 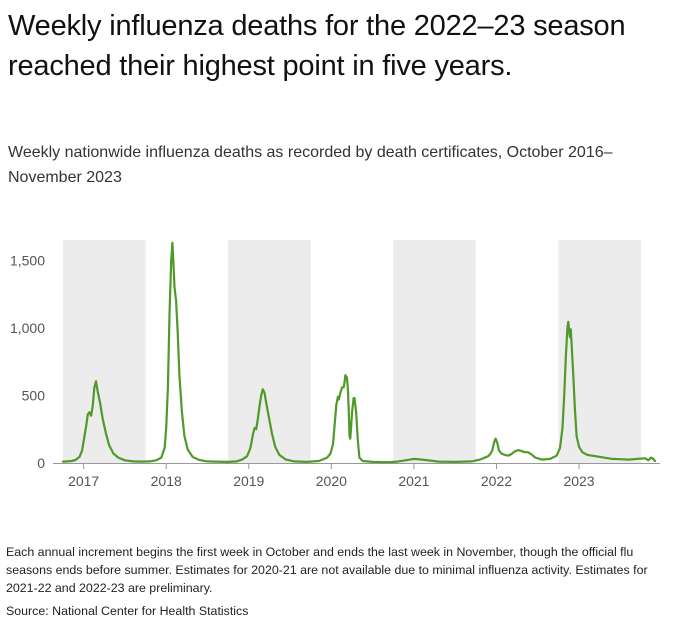 What do you see at coordinates (578, 481) in the screenshot?
I see `x-tick-label: 2023` at bounding box center [578, 481].